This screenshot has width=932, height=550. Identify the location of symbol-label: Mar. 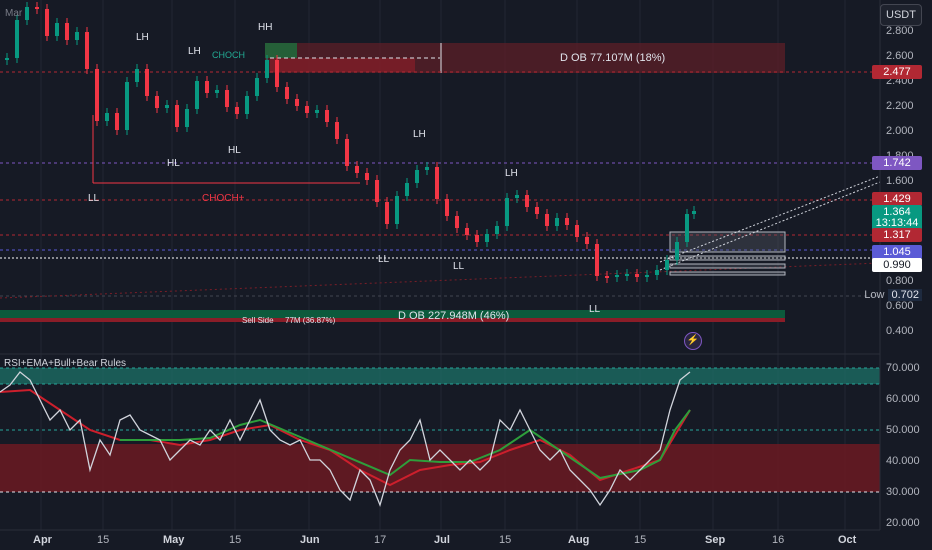
(14, 13).